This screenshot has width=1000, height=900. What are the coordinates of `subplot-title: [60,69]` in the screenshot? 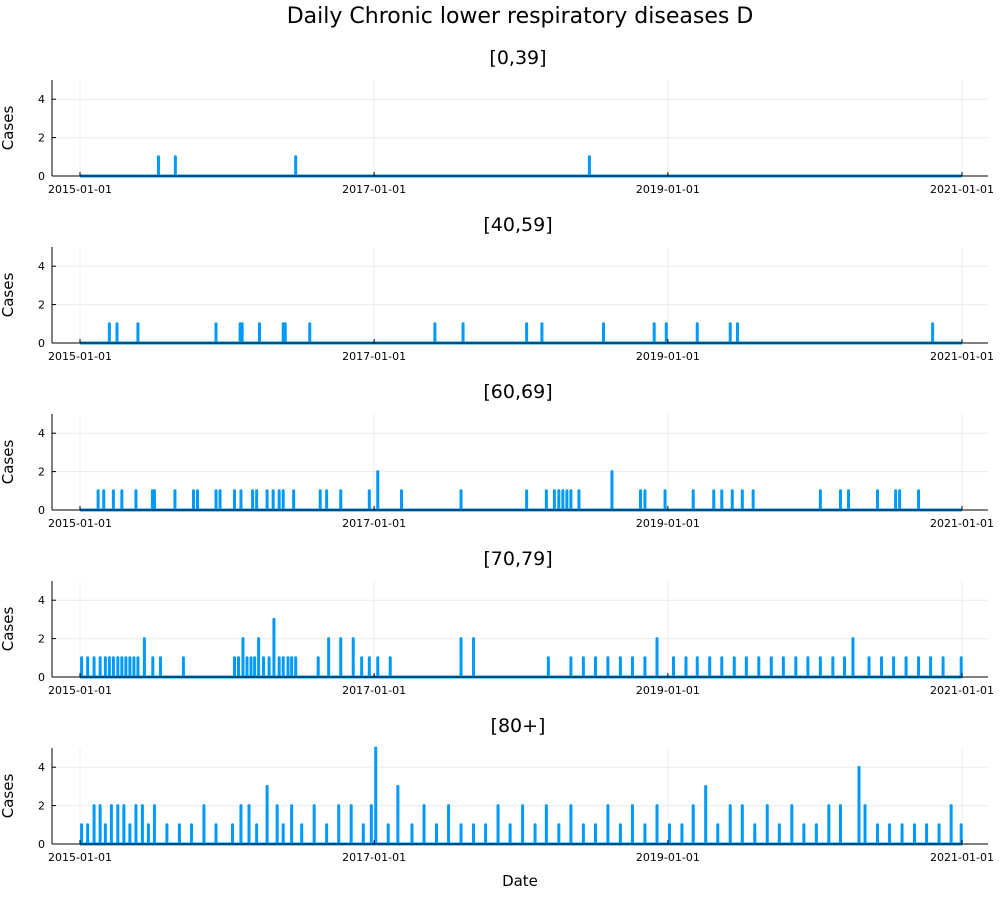 It's located at (517, 392).